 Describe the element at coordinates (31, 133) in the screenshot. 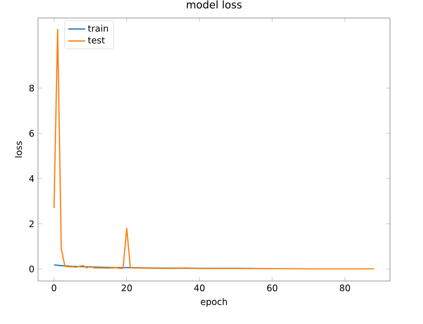

I see `y-tick-label: 6` at that location.